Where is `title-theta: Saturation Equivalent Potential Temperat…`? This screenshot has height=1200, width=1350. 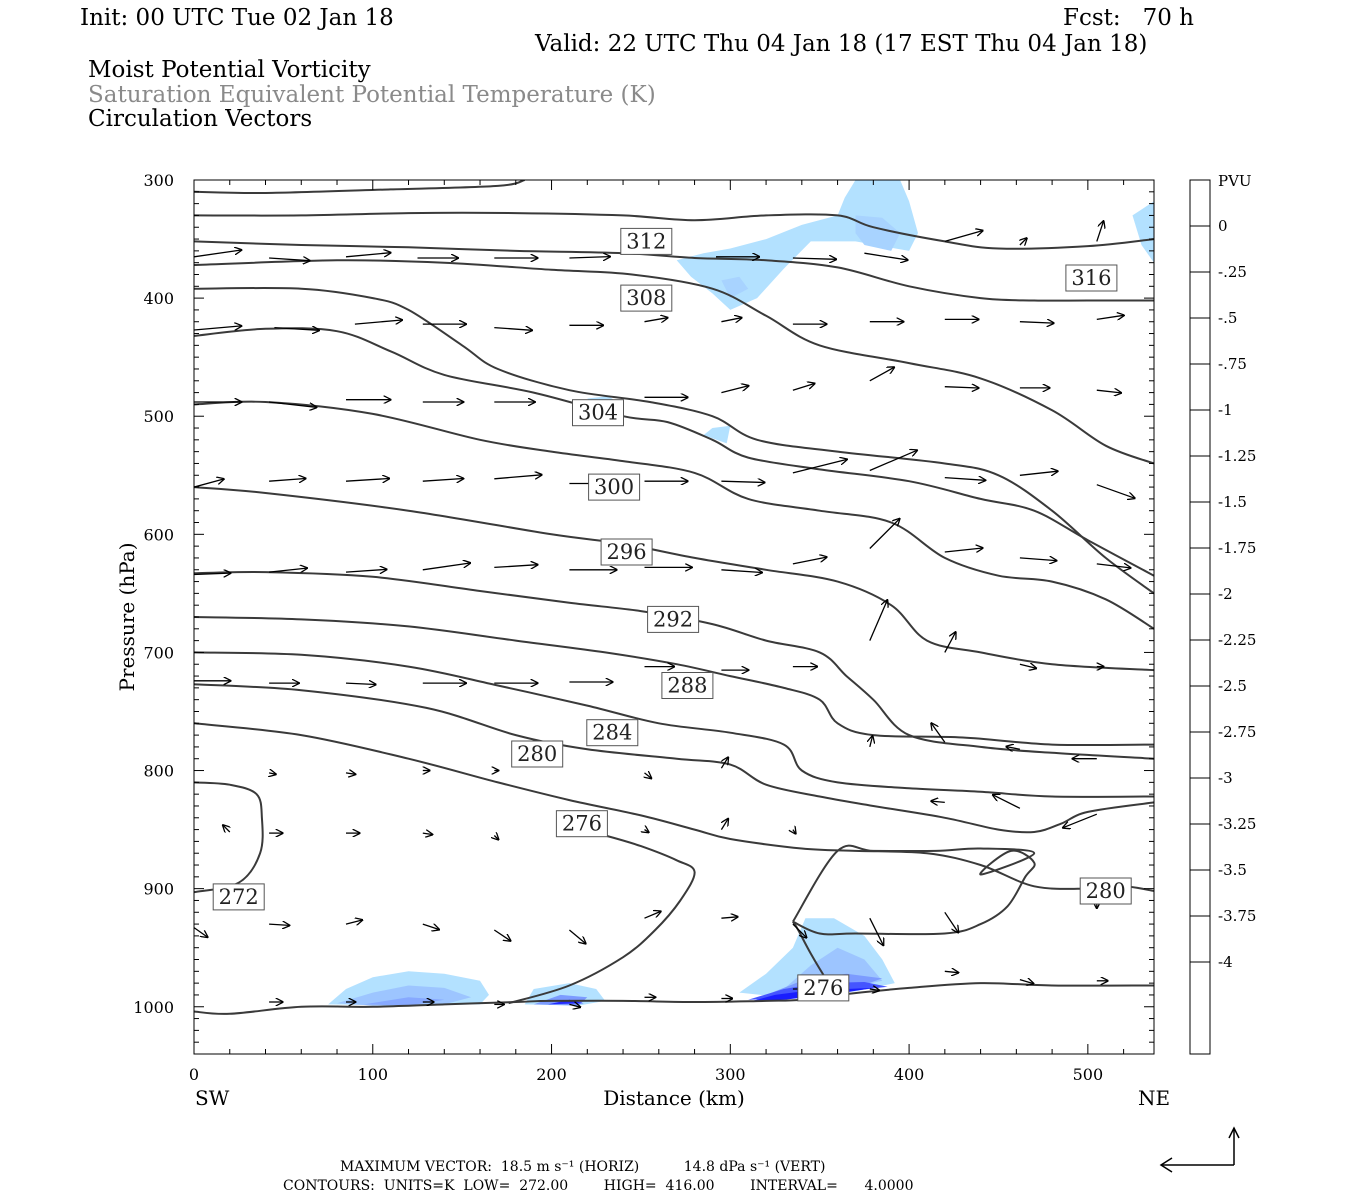
title-theta: Saturation Equivalent Potential Temperat… is located at coordinates (372, 95).